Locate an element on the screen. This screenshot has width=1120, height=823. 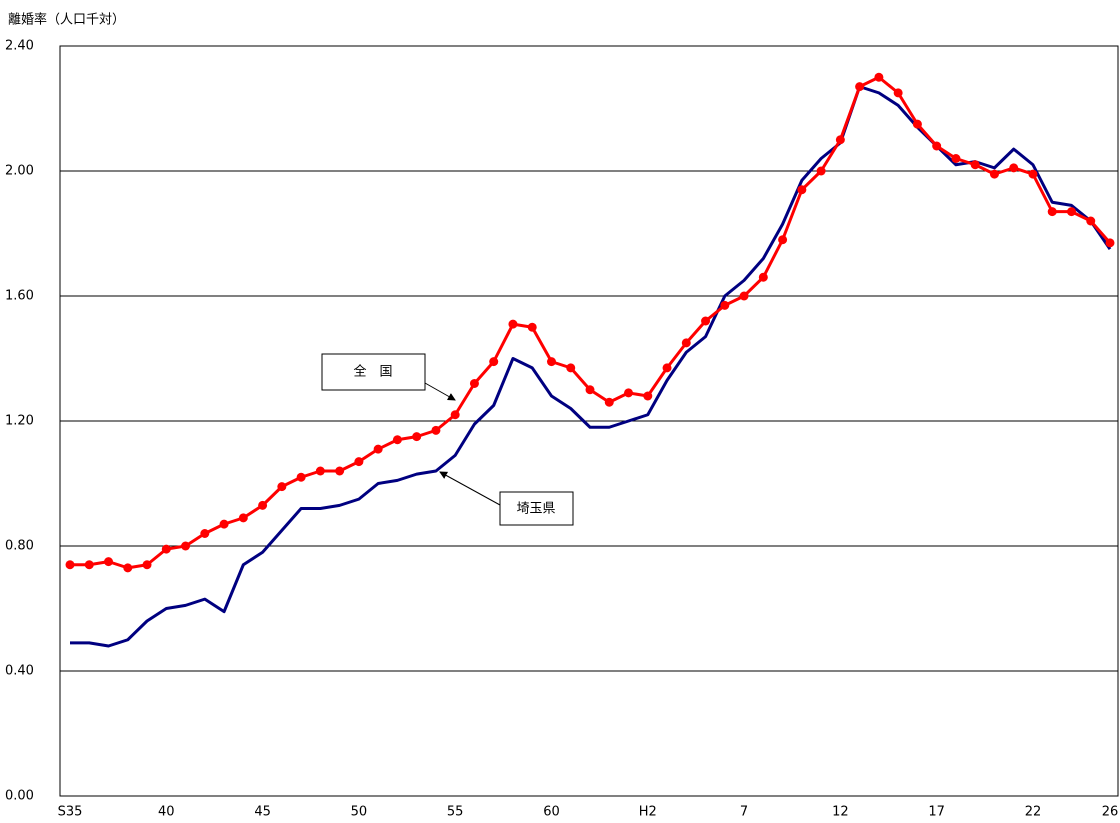
x-tick-label: S35 is located at coordinates (70, 812).